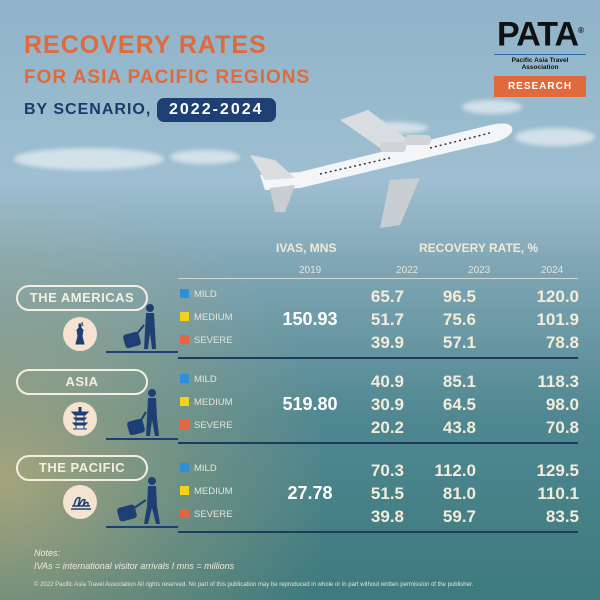 The image size is (600, 600). Describe the element at coordinates (557, 296) in the screenshot. I see `rate-value-2024: 120.0` at that location.